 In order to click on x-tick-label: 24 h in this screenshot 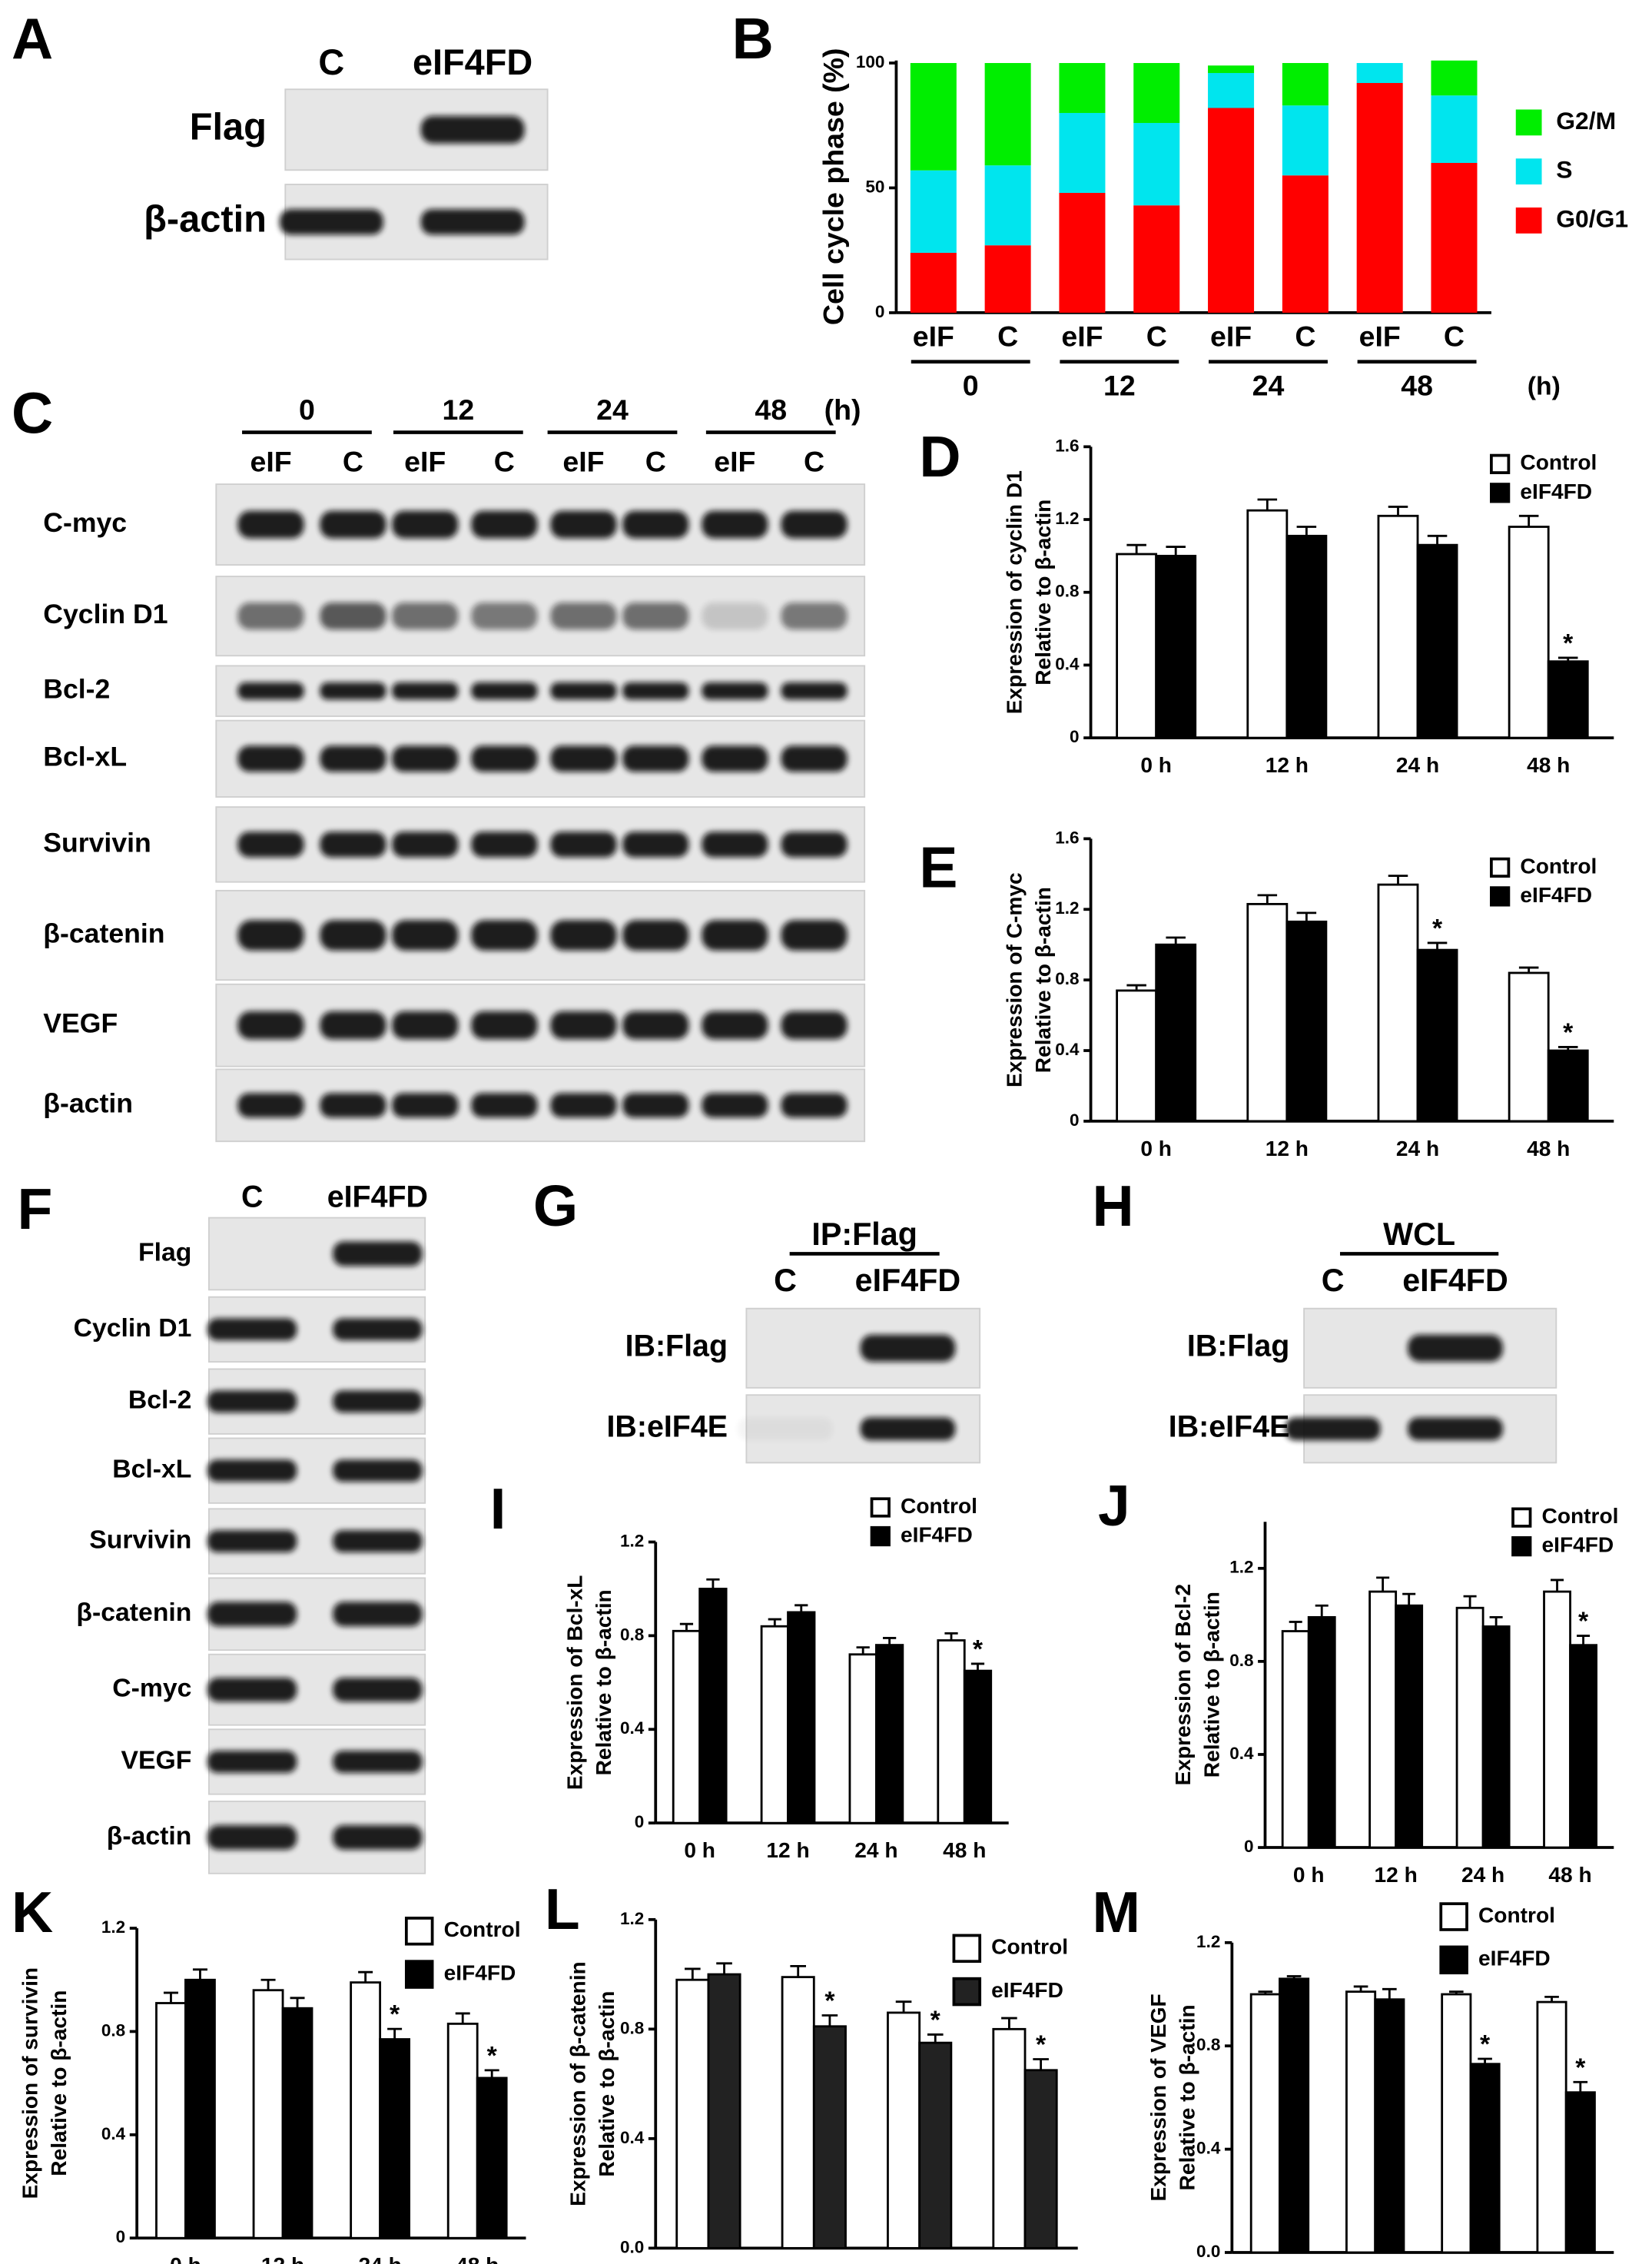, I will do `click(1417, 1148)`.